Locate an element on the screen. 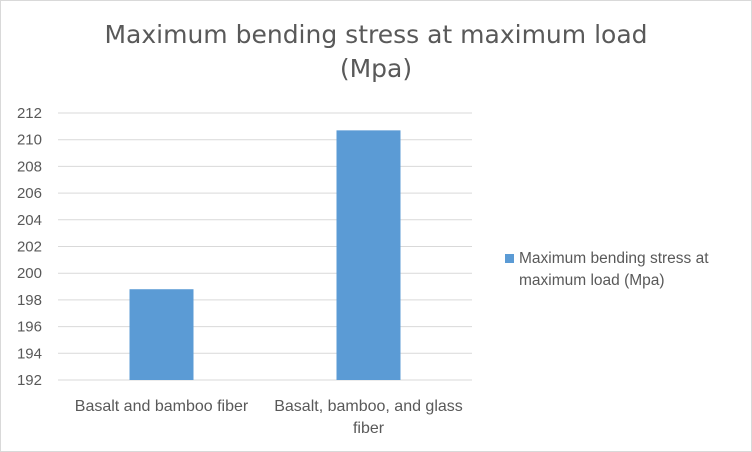 The height and width of the screenshot is (452, 752). x-category-label-1: Basalt and bamboo fiber is located at coordinates (162, 406).